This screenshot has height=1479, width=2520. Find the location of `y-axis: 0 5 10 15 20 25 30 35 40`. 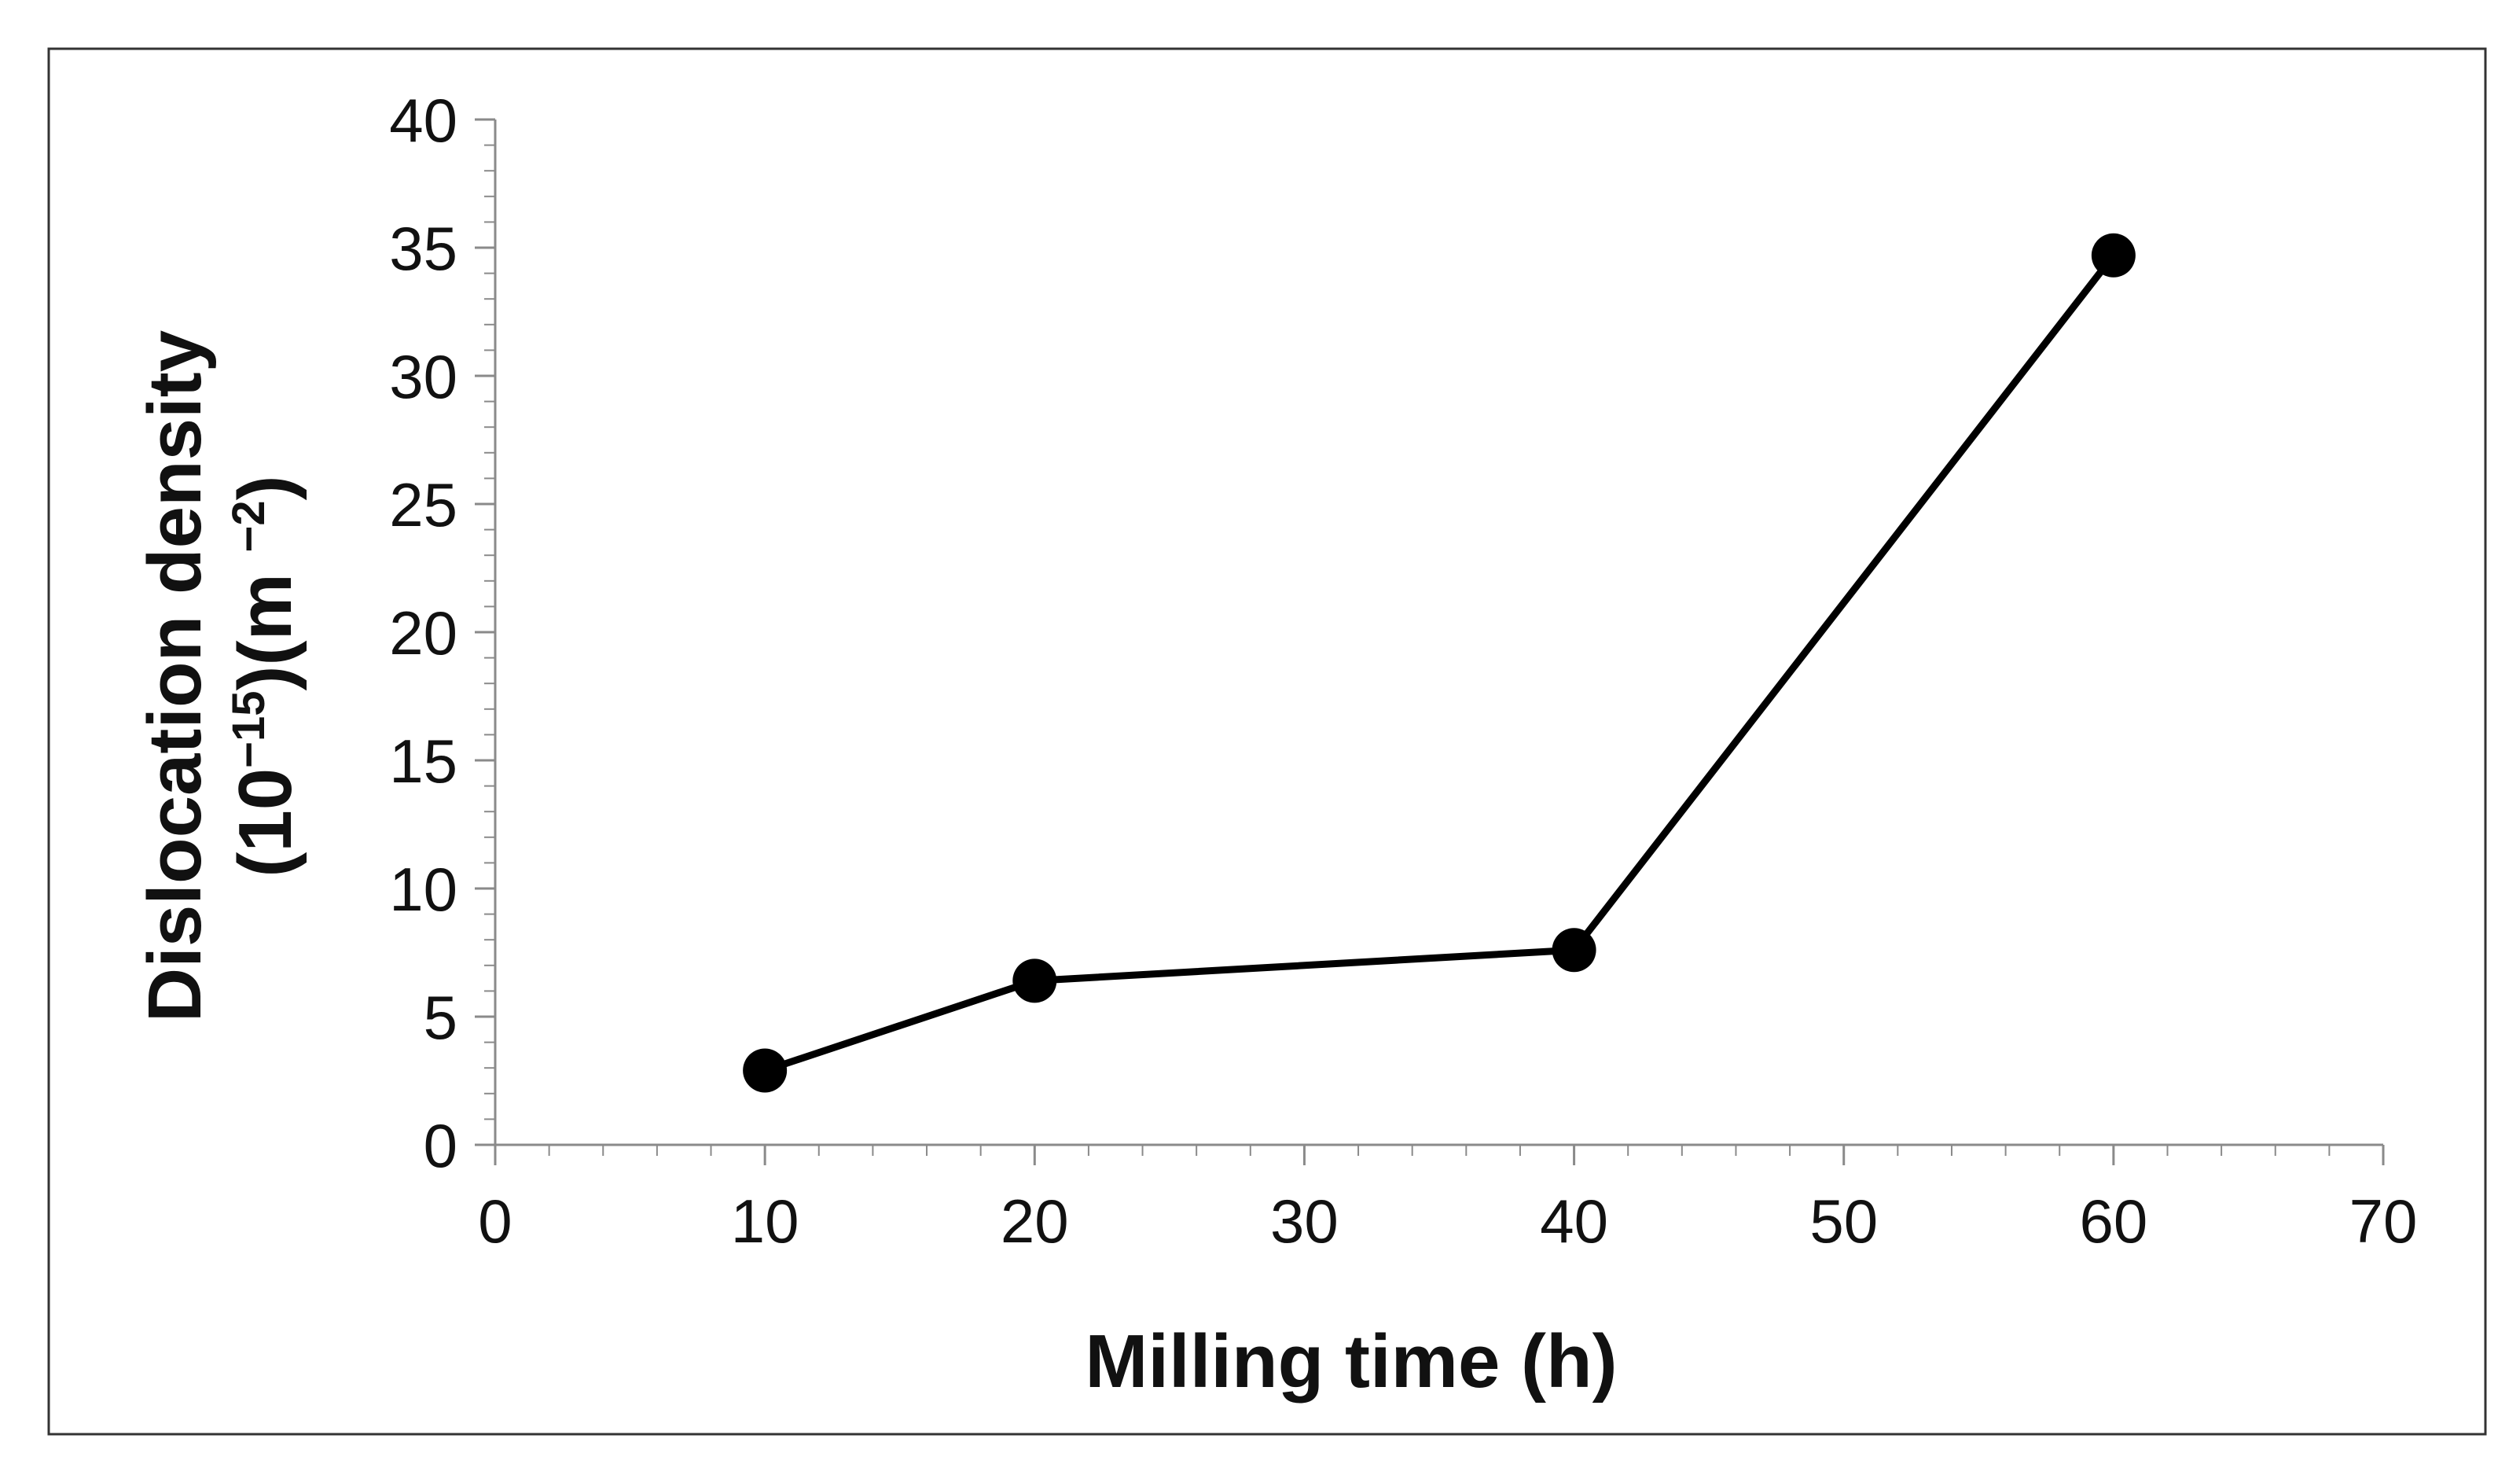

y-axis: 0 5 10 15 20 25 30 35 40 is located at coordinates (443, 633).